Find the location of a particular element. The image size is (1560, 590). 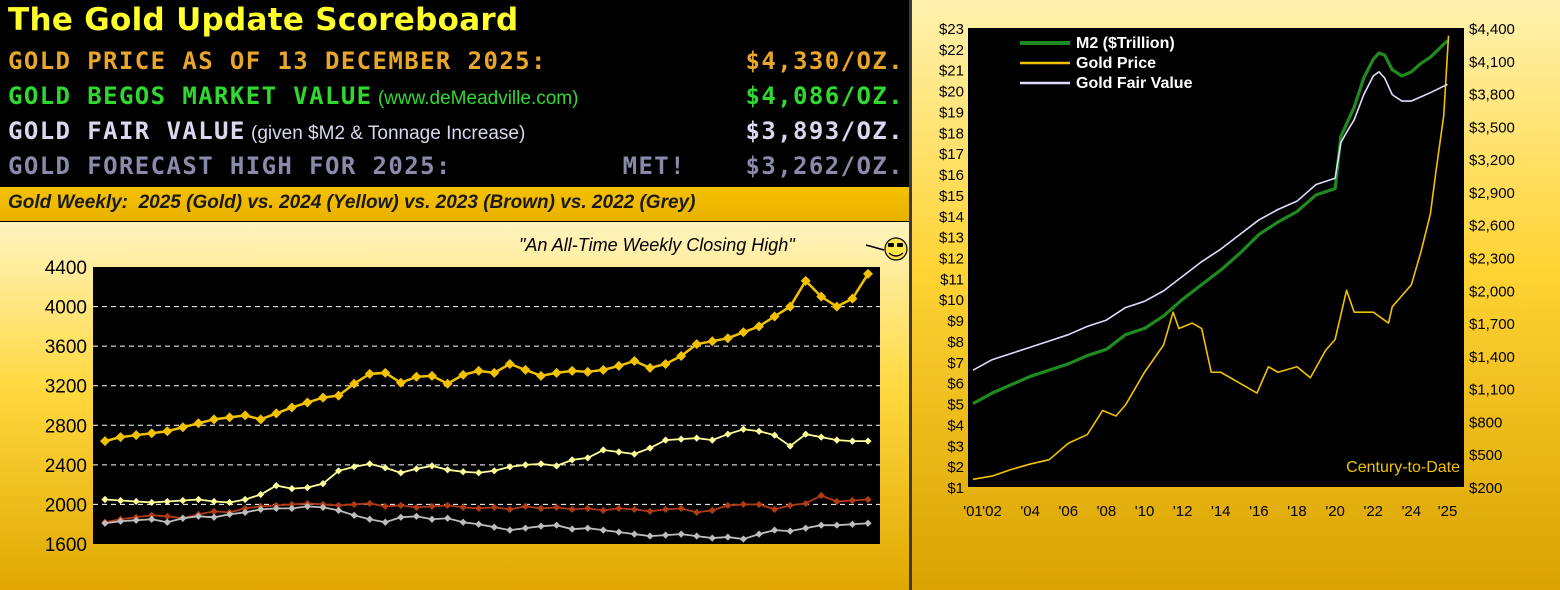

left-axis-tick-label: $9 is located at coordinates (955, 321).